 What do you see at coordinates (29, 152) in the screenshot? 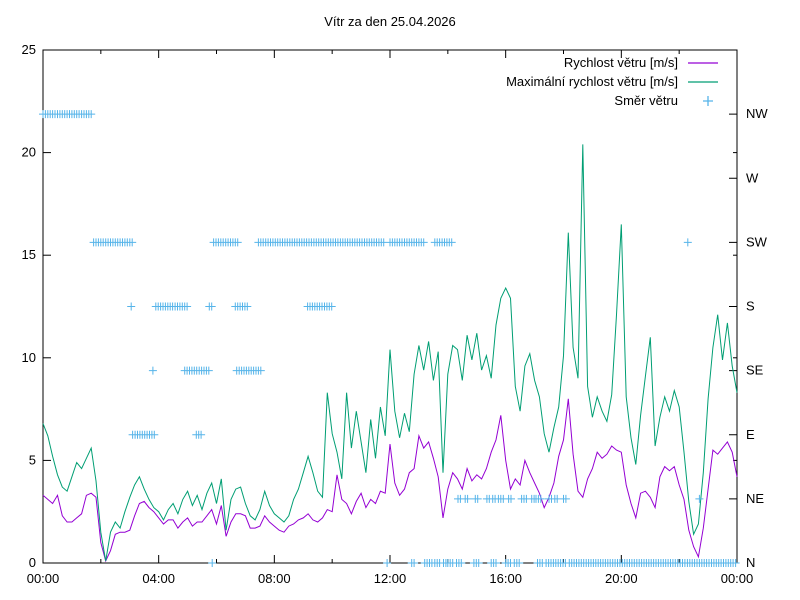
I see `y-left-tick-label: 20` at bounding box center [29, 152].